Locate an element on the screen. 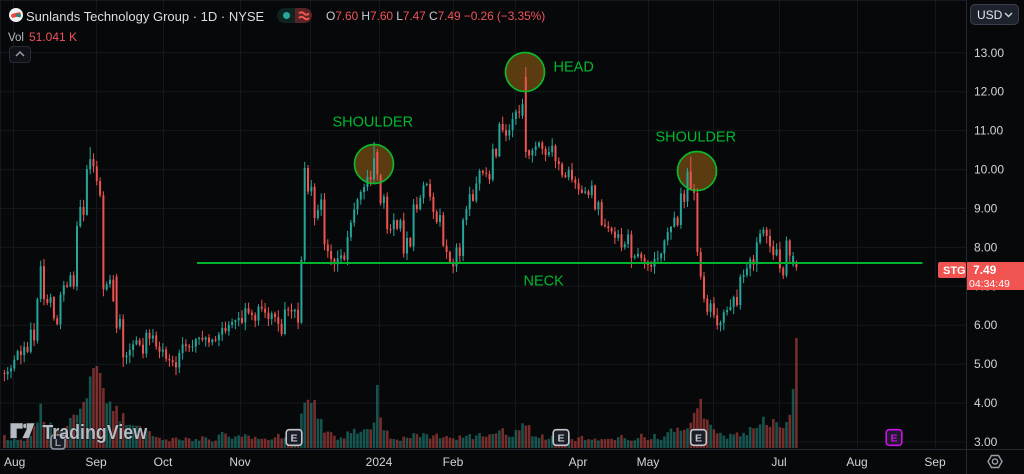 This screenshot has width=1024, height=474. svg-text: Feb is located at coordinates (453, 462).